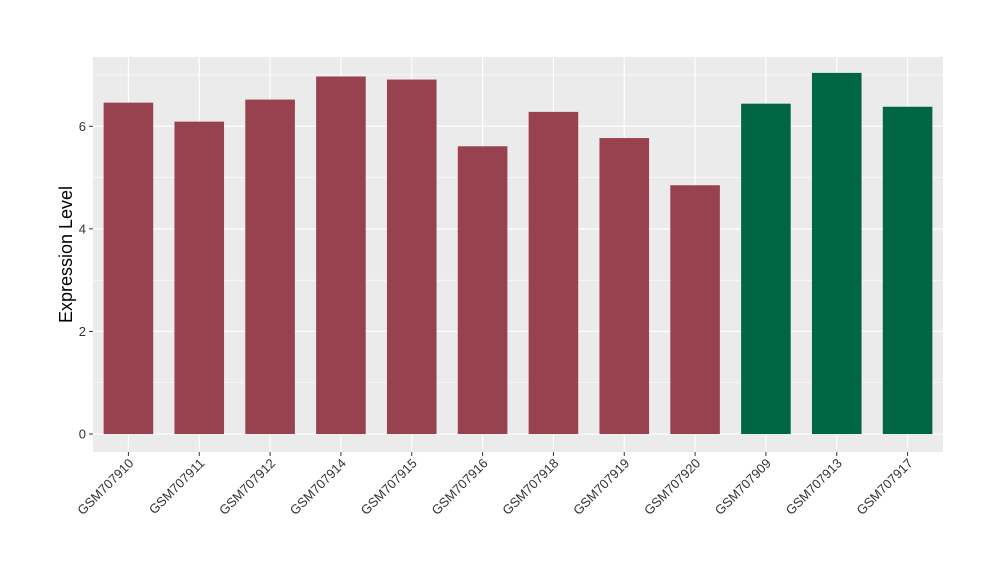  Describe the element at coordinates (459, 487) in the screenshot. I see `x-tick-label: GSM707916` at that location.